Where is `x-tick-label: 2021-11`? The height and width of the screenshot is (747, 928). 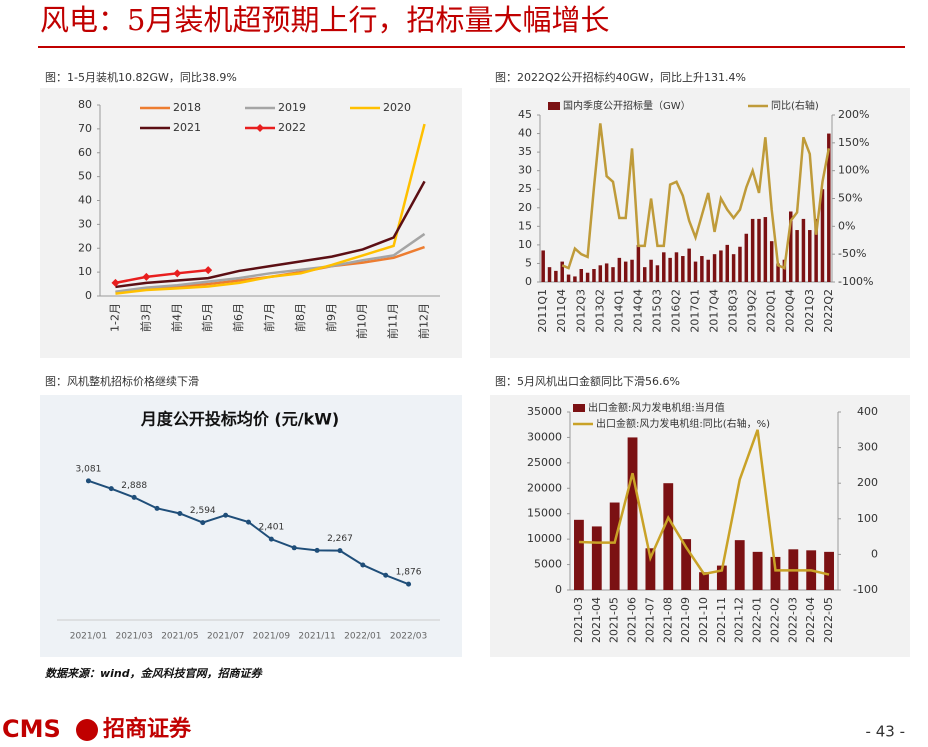 x-tick-label: 2021-11 is located at coordinates (721, 620).